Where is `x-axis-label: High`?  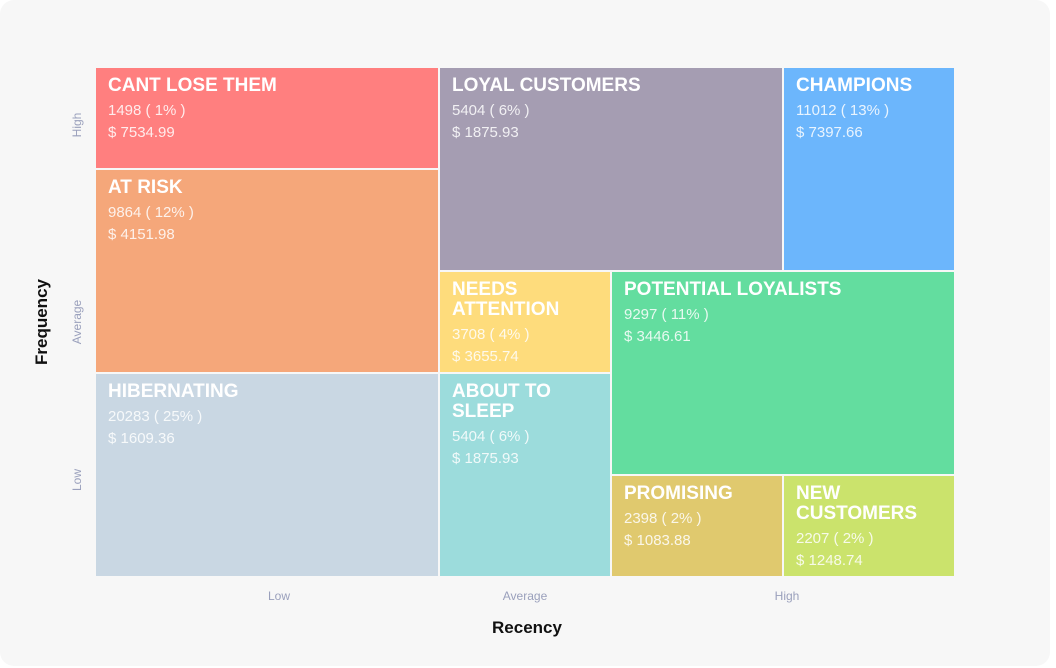
x-axis-label: High is located at coordinates (787, 596).